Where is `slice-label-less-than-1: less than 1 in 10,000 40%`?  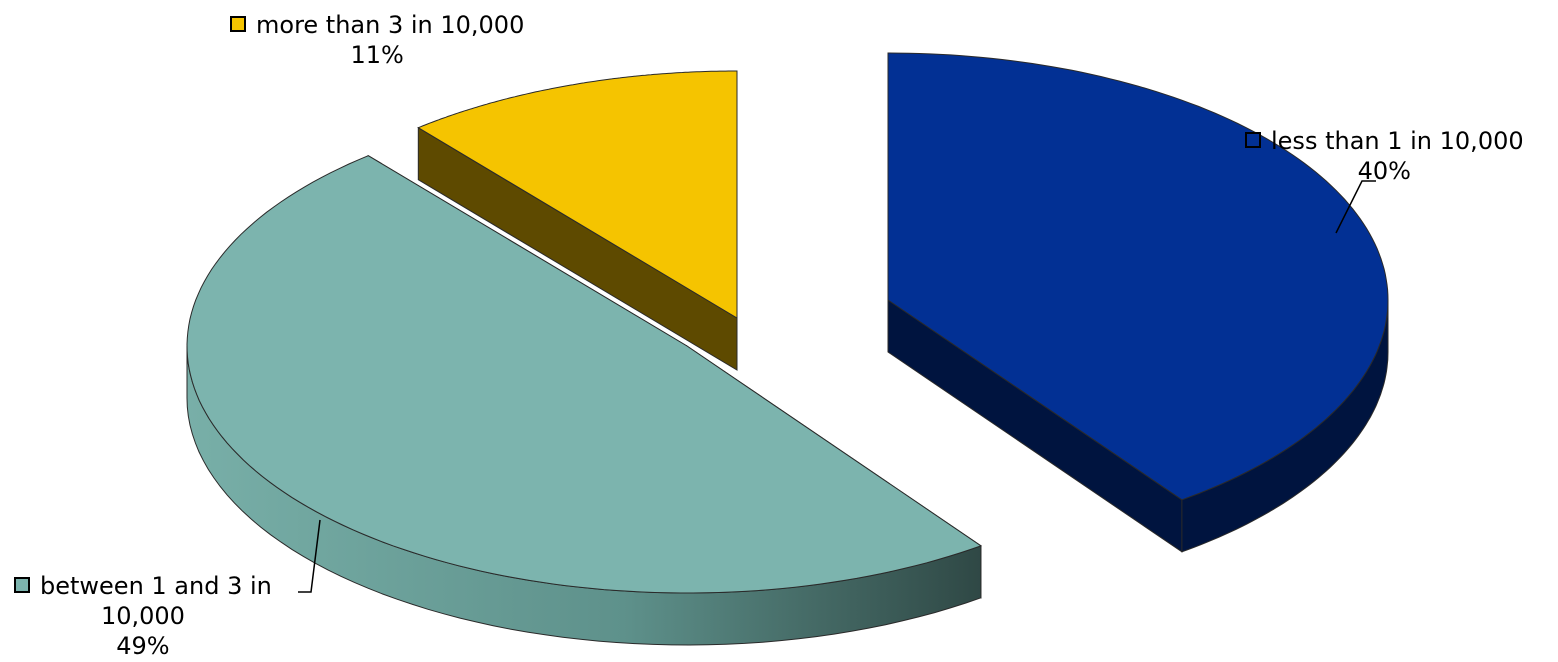
slice-label-less-than-1: less than 1 in 10,000 40% is located at coordinates (1384, 156).